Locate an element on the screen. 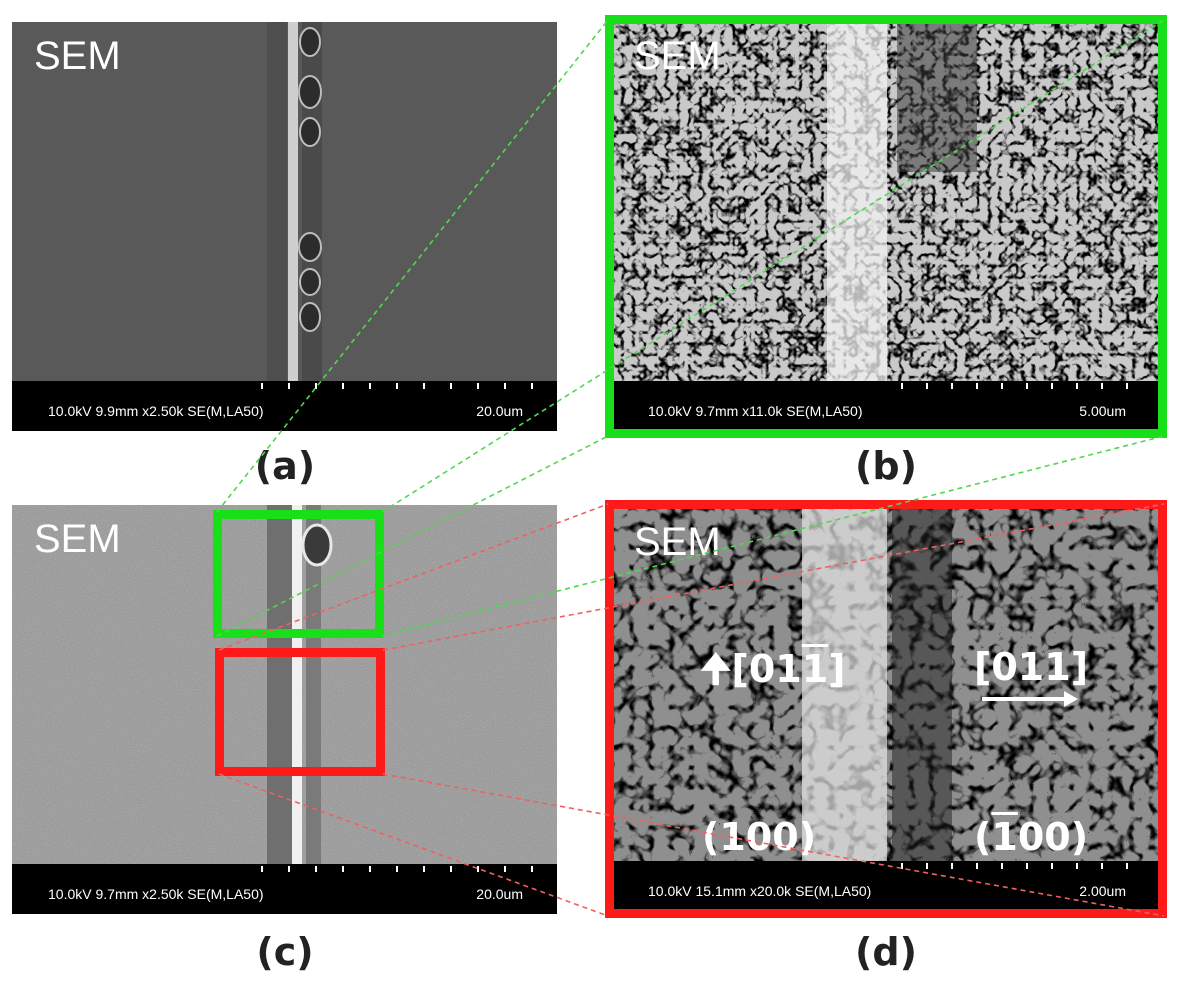 The width and height of the screenshot is (1182, 986). right-arrow-icon is located at coordinates (1030, 699).